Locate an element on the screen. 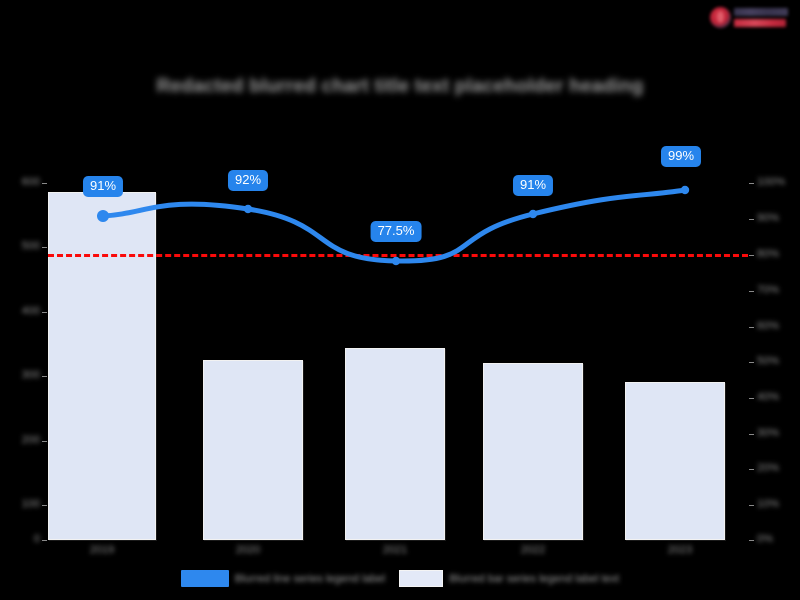  right-axis-tick-label: 40% is located at coordinates (768, 397).